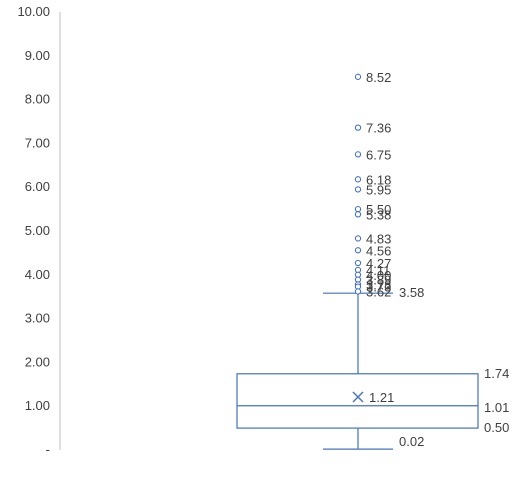 Image resolution: width=518 pixels, height=497 pixels. What do you see at coordinates (37, 55) in the screenshot?
I see `y-tick-label: 9.00` at bounding box center [37, 55].